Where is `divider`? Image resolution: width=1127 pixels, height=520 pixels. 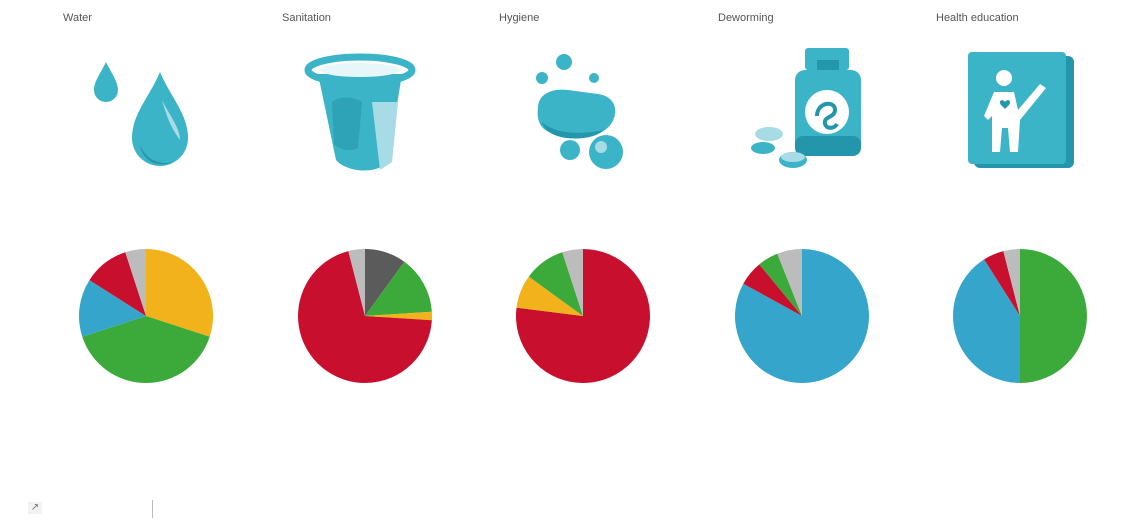
divider is located at coordinates (152, 509).